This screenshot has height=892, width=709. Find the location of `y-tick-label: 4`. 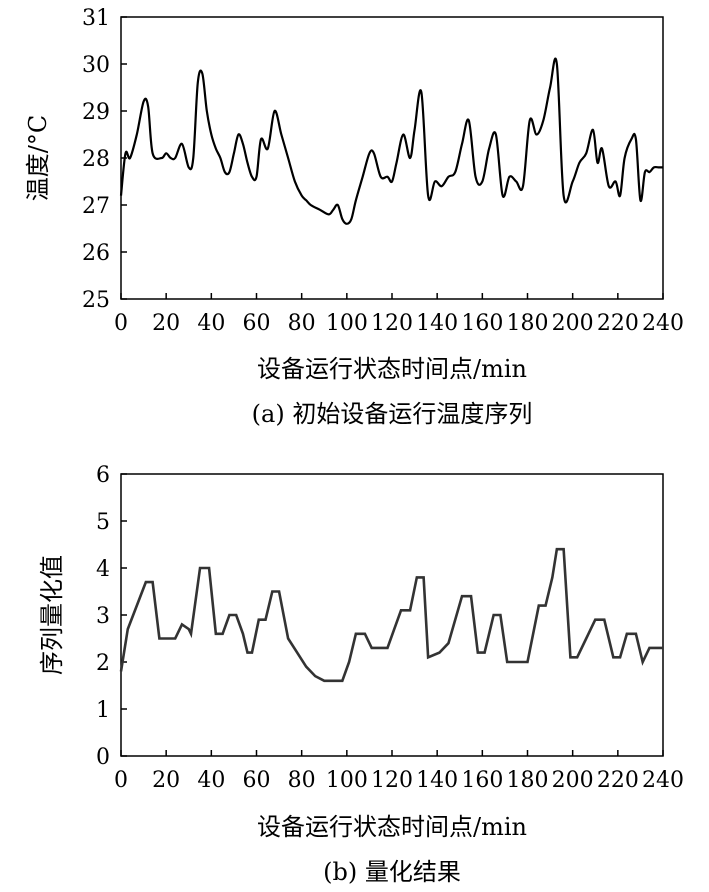

y-tick-label: 4 is located at coordinates (103, 569).